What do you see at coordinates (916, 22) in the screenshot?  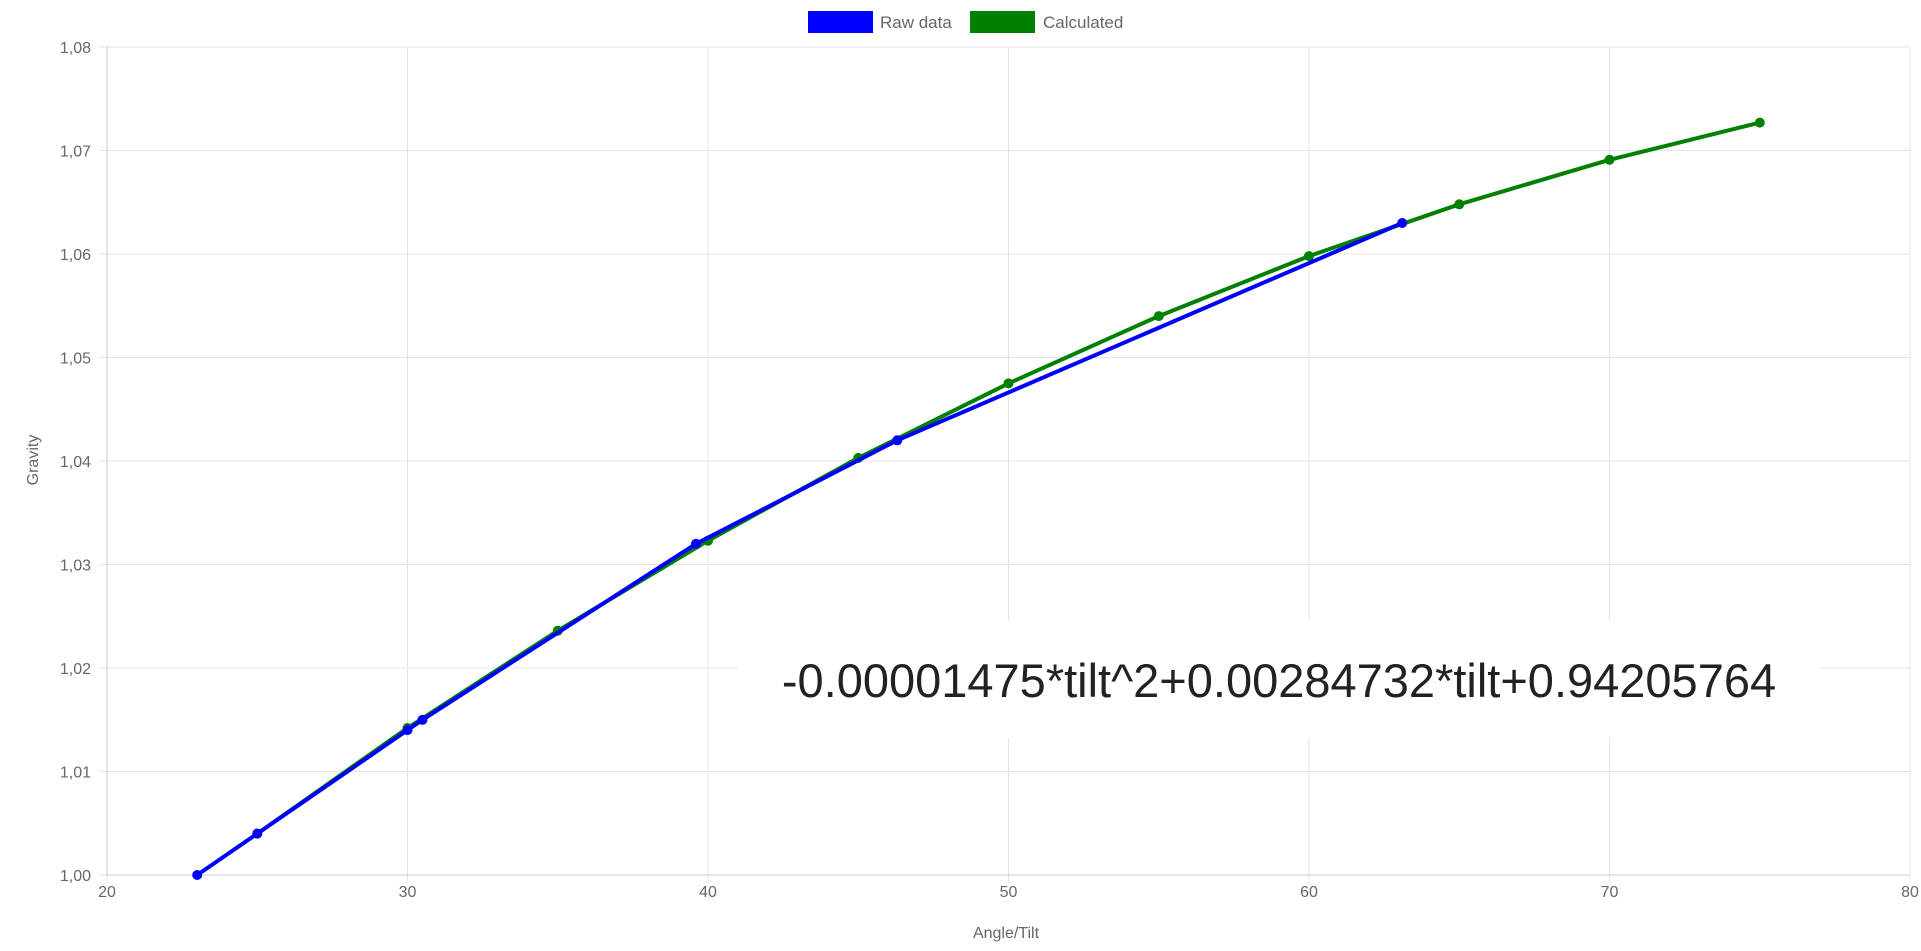 I see `legend-label-raw-data: Raw data` at bounding box center [916, 22].